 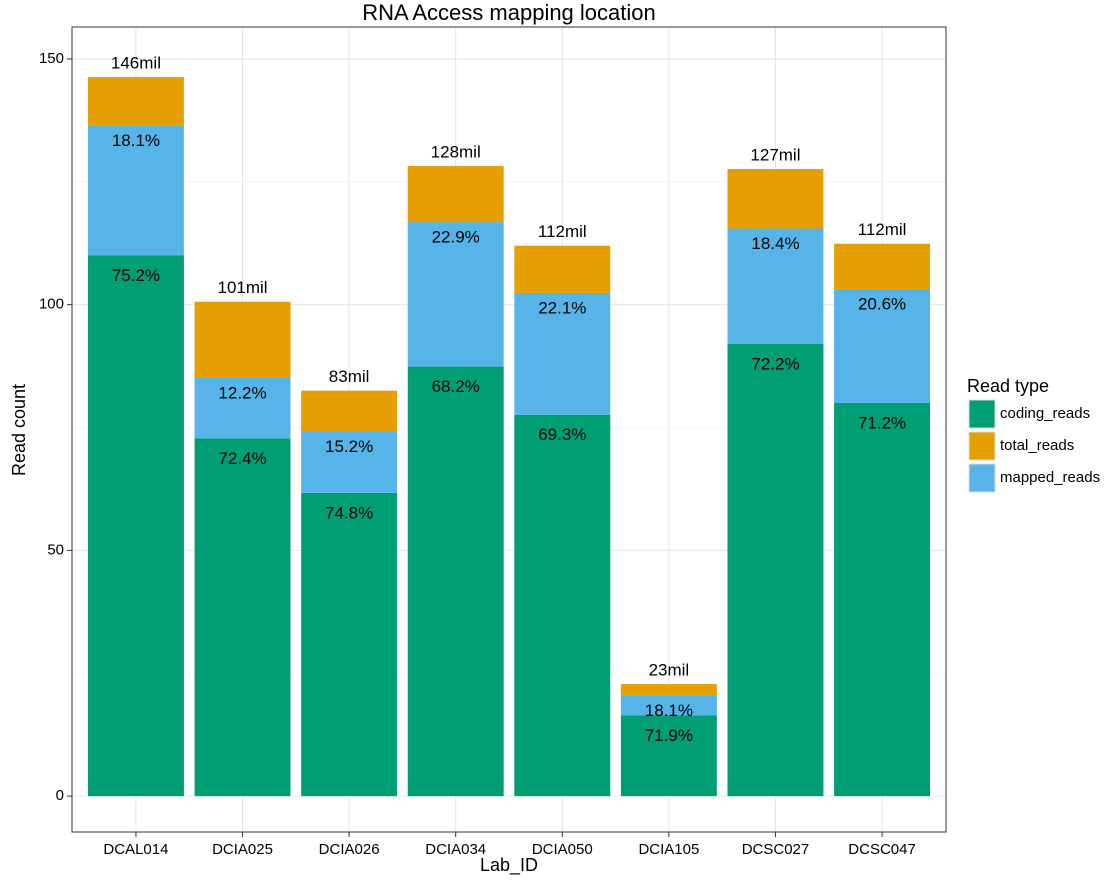 I want to click on x-tick-label: DCAL014, so click(x=135, y=849).